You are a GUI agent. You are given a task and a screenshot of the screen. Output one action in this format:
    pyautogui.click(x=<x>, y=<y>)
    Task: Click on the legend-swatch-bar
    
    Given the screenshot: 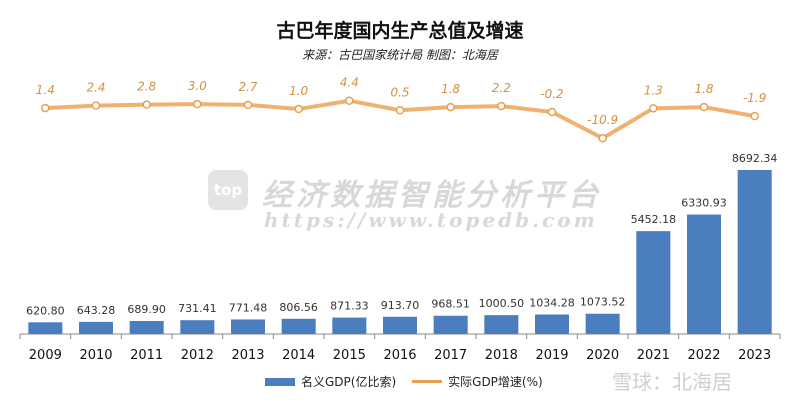 What is the action you would take?
    pyautogui.click(x=280, y=381)
    